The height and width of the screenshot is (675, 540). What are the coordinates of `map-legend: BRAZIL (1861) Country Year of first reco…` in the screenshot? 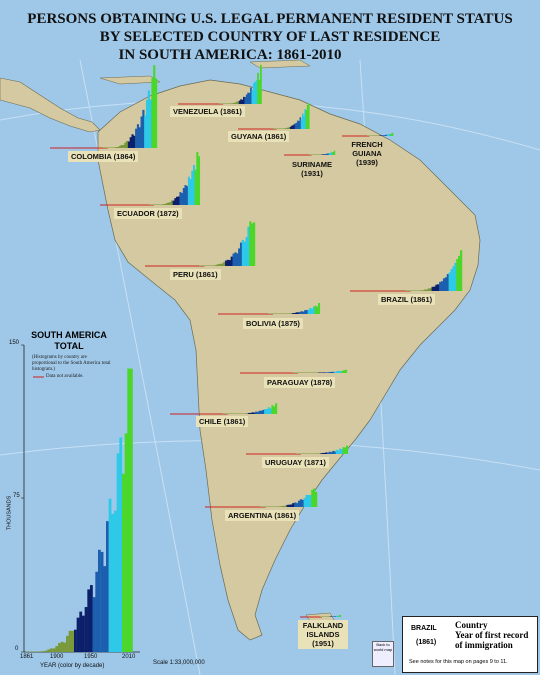 It's located at (470, 644).